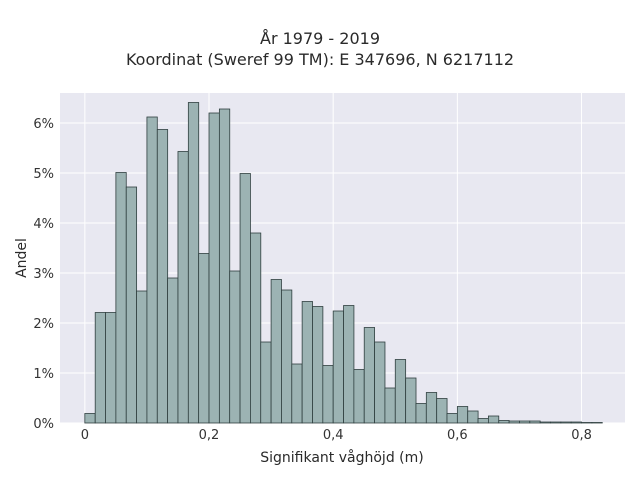 The image size is (640, 480). I want to click on y-tick-label: 1%, so click(43, 374).